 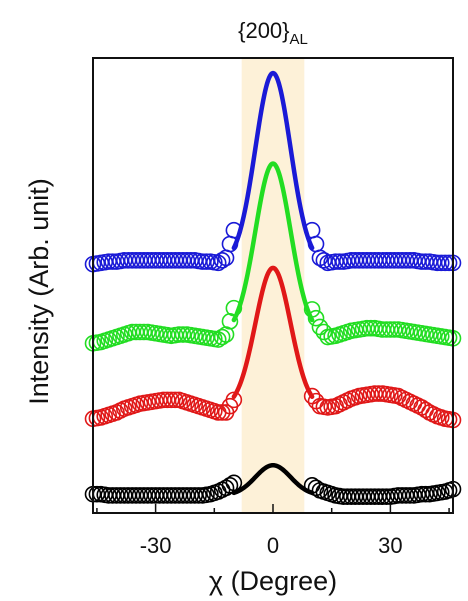 I want to click on x-tick-label: 0, so click(x=273, y=545).